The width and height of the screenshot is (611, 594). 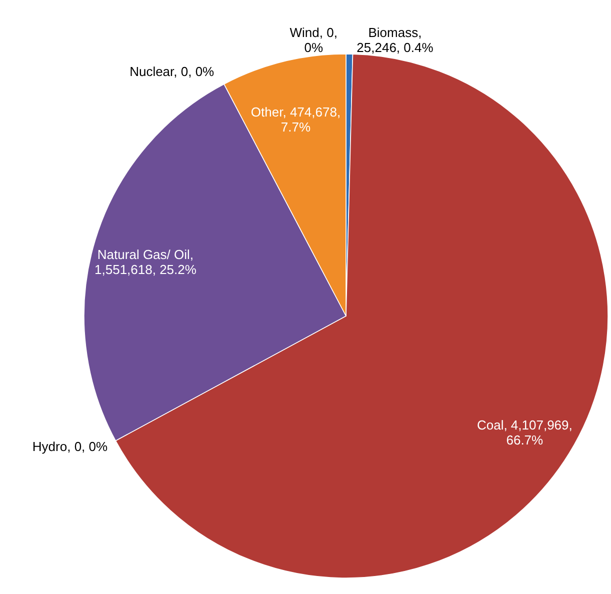 What do you see at coordinates (172, 72) in the screenshot?
I see `category-label: Nuclear, 0, 0%` at bounding box center [172, 72].